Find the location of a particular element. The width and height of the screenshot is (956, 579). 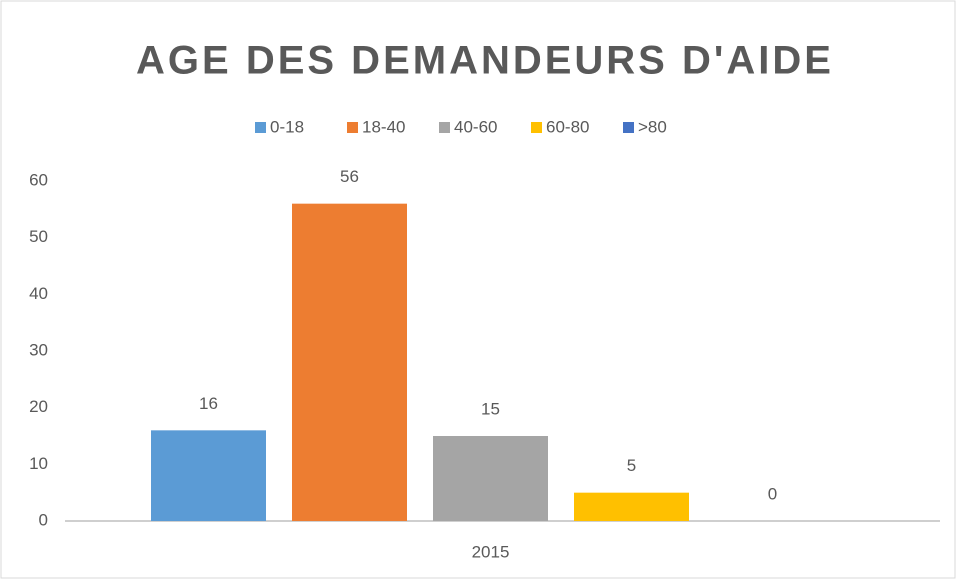

y-tick-label: 30 is located at coordinates (38, 349).